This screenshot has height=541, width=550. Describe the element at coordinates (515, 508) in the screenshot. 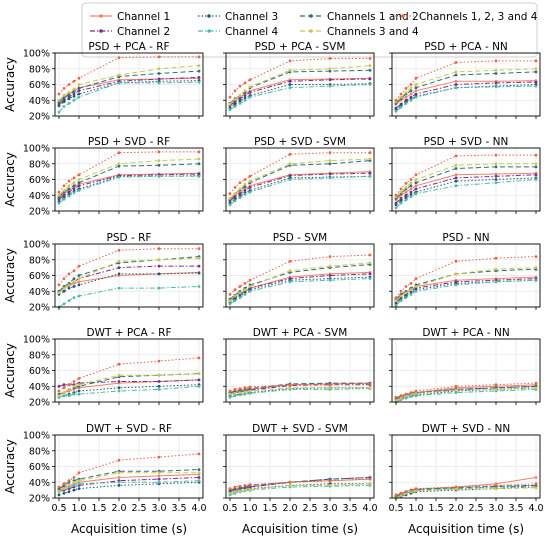

I see `x-tick-label: 3.5` at that location.